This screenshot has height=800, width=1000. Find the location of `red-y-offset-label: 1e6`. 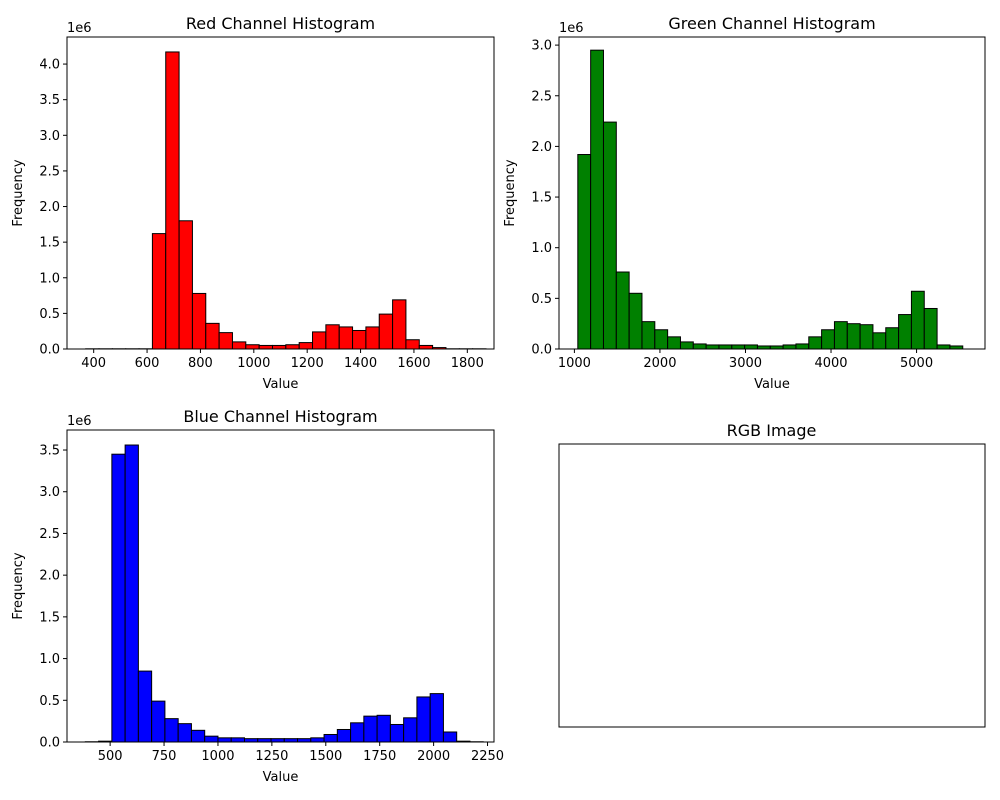

red-y-offset-label: 1e6 is located at coordinates (79, 28).